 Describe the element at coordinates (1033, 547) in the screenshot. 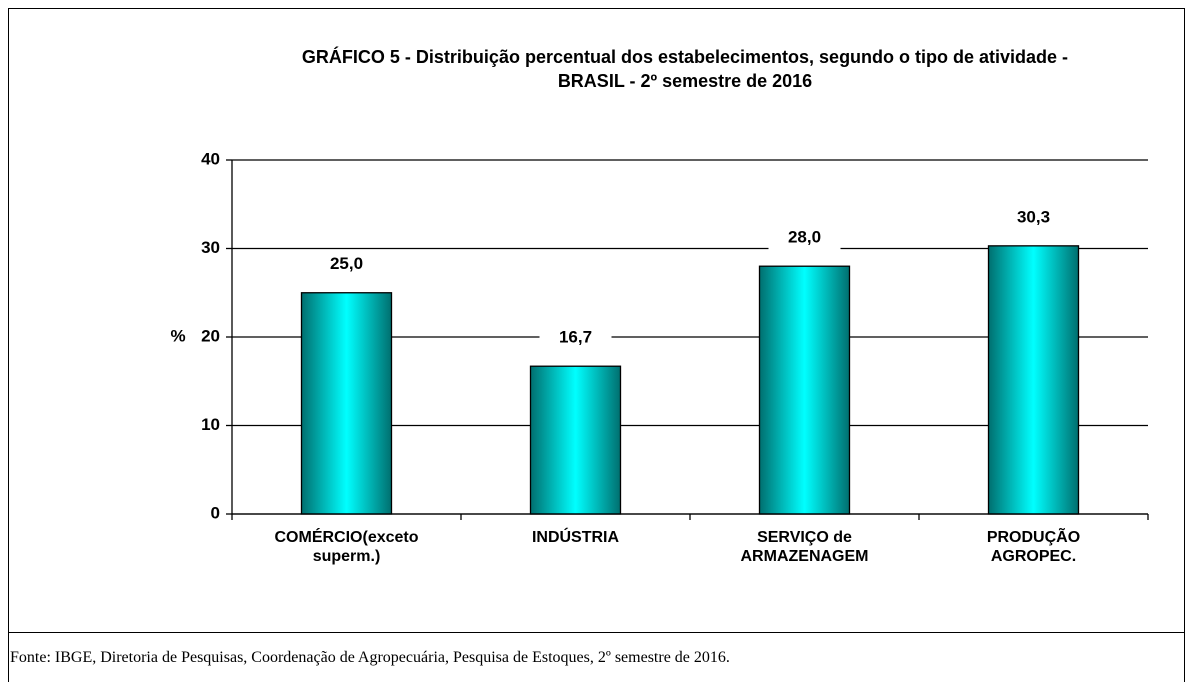

I see `x-tick-label: PRODUÇÃO AGROPEC.` at that location.